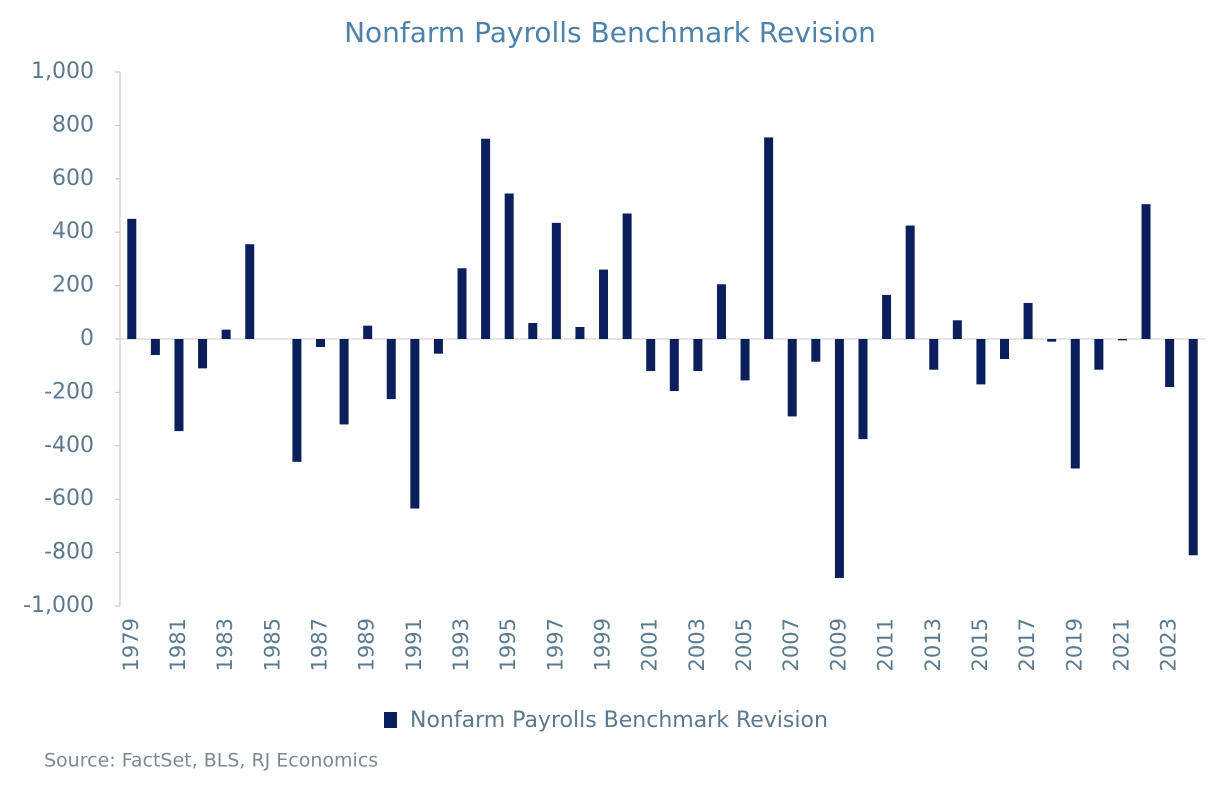 This screenshot has height=789, width=1227. I want to click on x-tick-label: 1993, so click(461, 644).